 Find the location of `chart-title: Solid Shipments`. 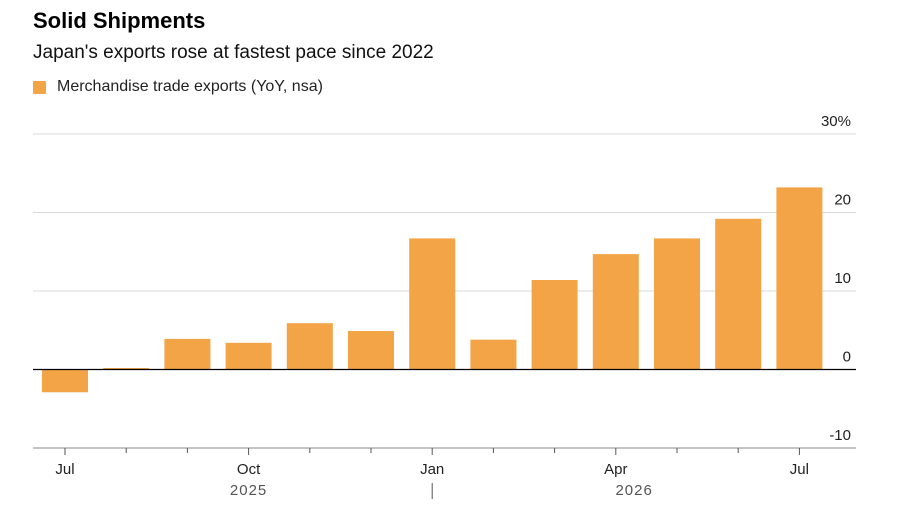

chart-title: Solid Shipments is located at coordinates (119, 20).